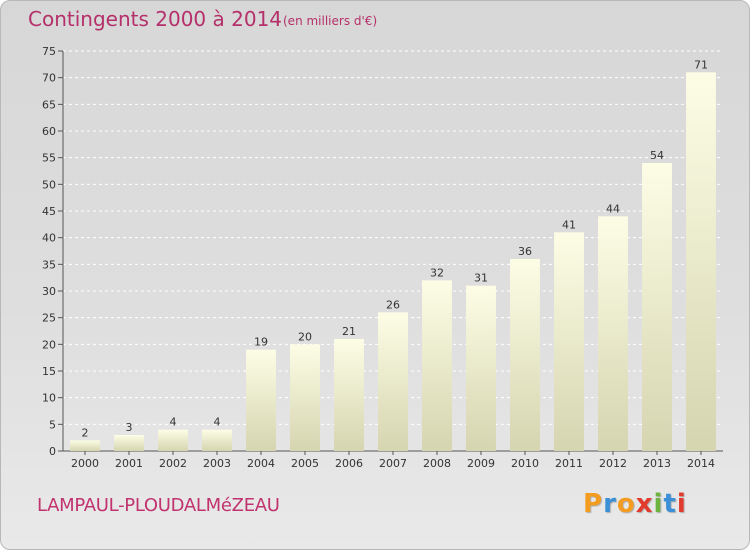 Image resolution: width=750 pixels, height=550 pixels. What do you see at coordinates (85, 445) in the screenshot?
I see `bar-2000` at bounding box center [85, 445].